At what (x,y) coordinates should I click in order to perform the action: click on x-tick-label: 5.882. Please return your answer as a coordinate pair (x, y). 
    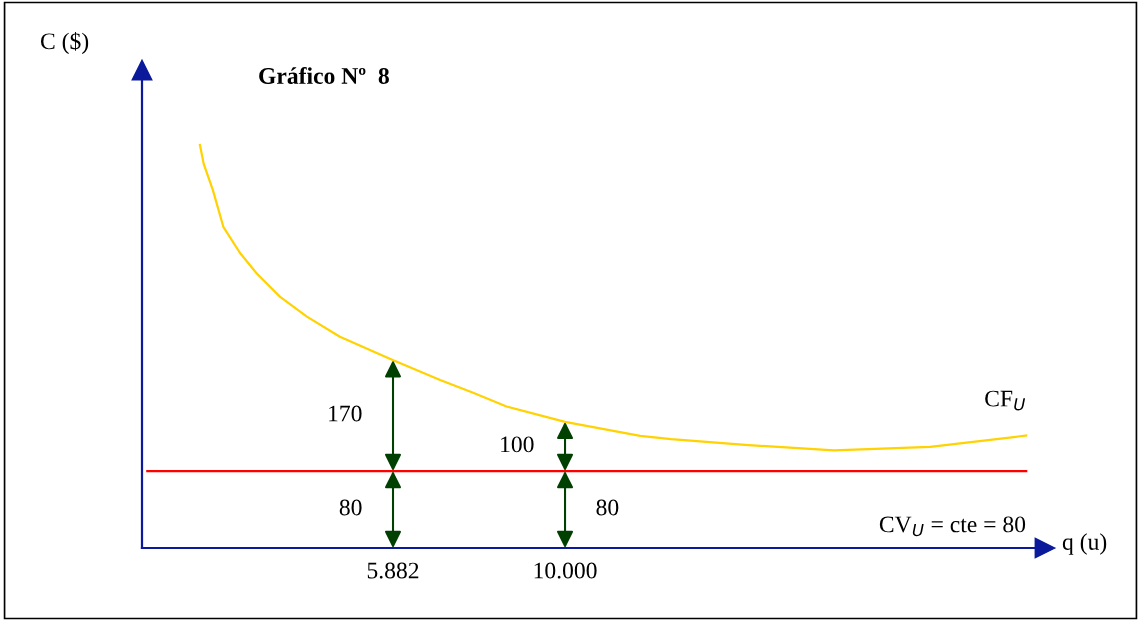
    Looking at the image, I should click on (393, 570).